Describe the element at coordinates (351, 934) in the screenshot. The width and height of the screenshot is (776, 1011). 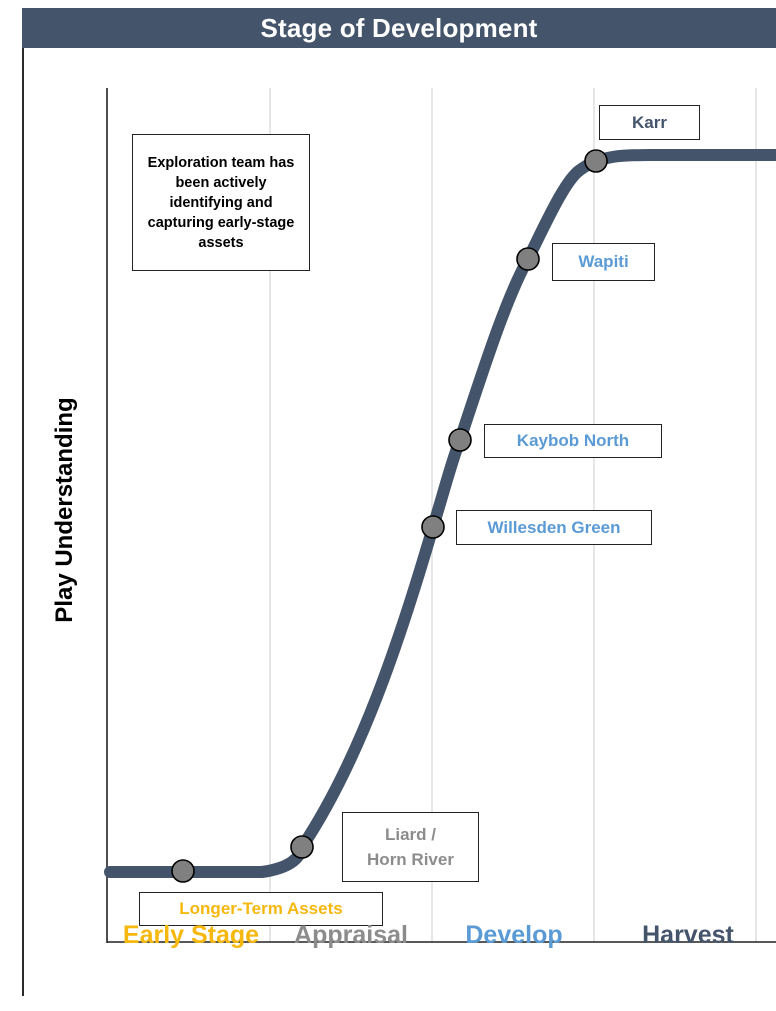
I see `stage-appraisal: Appraisal` at that location.